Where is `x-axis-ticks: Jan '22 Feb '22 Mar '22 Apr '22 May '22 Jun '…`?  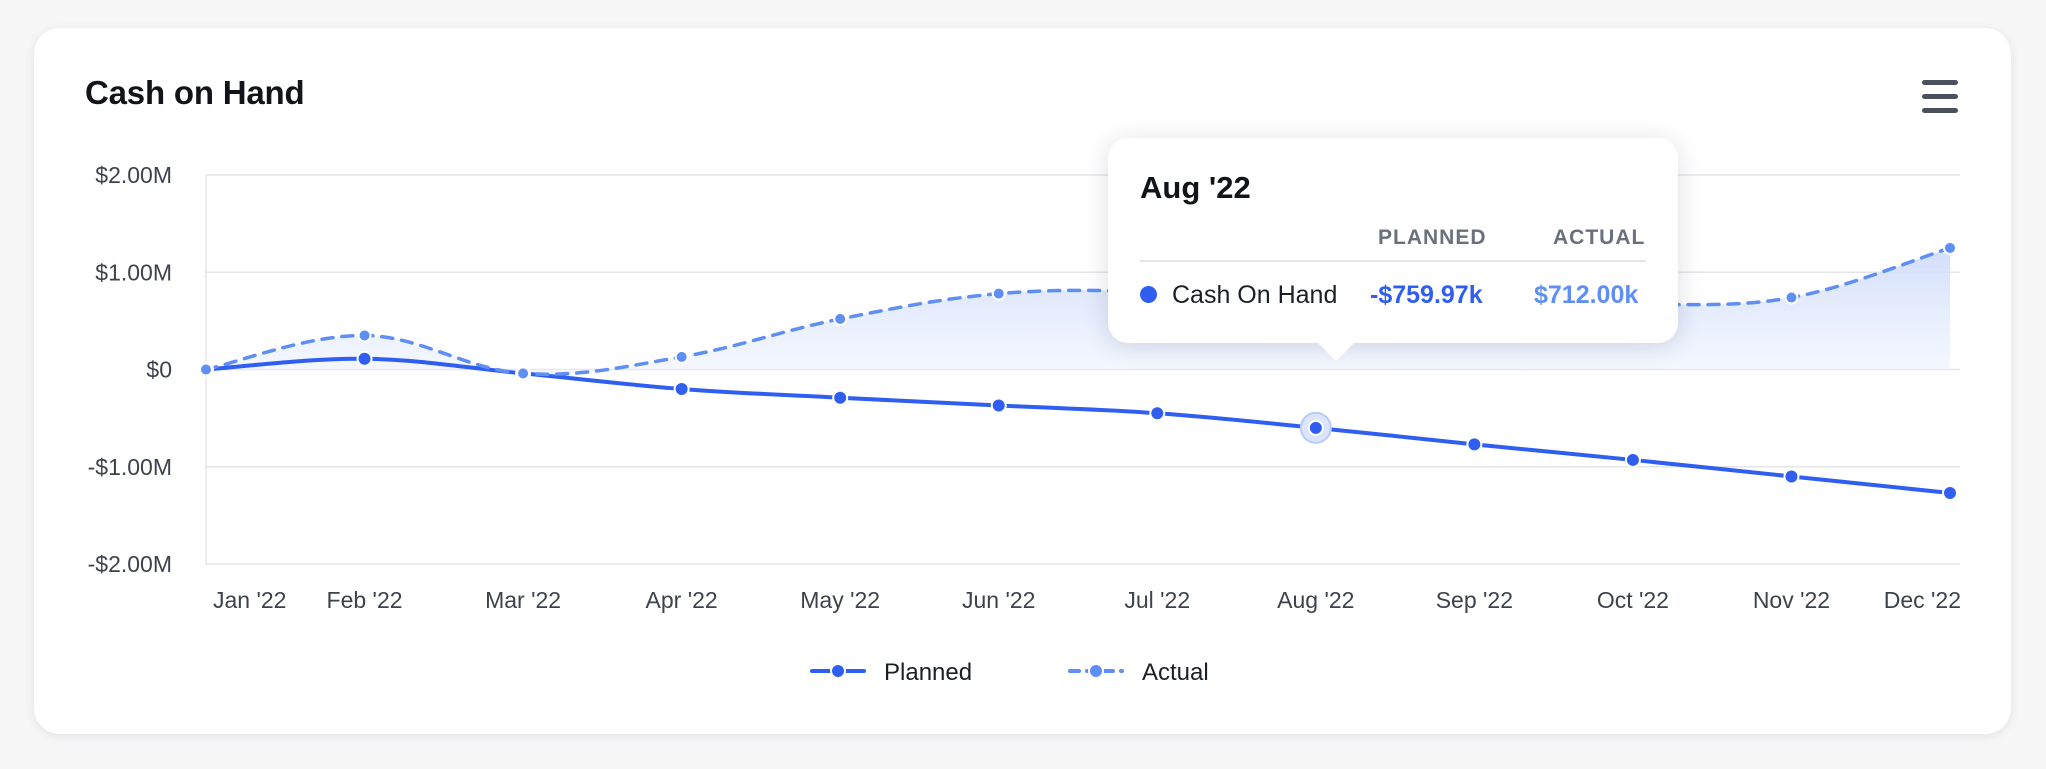 x-axis-ticks: Jan '22 Feb '22 Mar '22 Apr '22 May '22 Jun '… is located at coordinates (1087, 600).